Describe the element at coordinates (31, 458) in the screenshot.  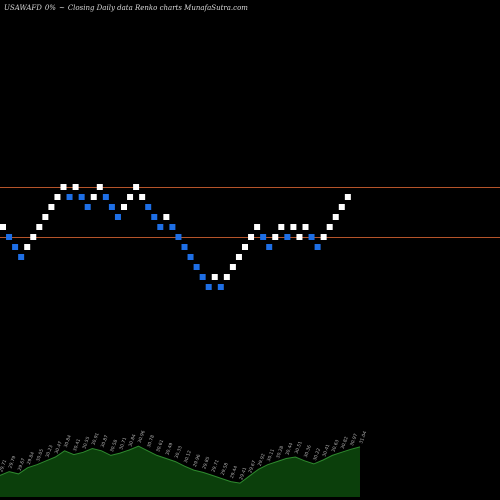
I see `volume-value-label: 29.84` at that location.